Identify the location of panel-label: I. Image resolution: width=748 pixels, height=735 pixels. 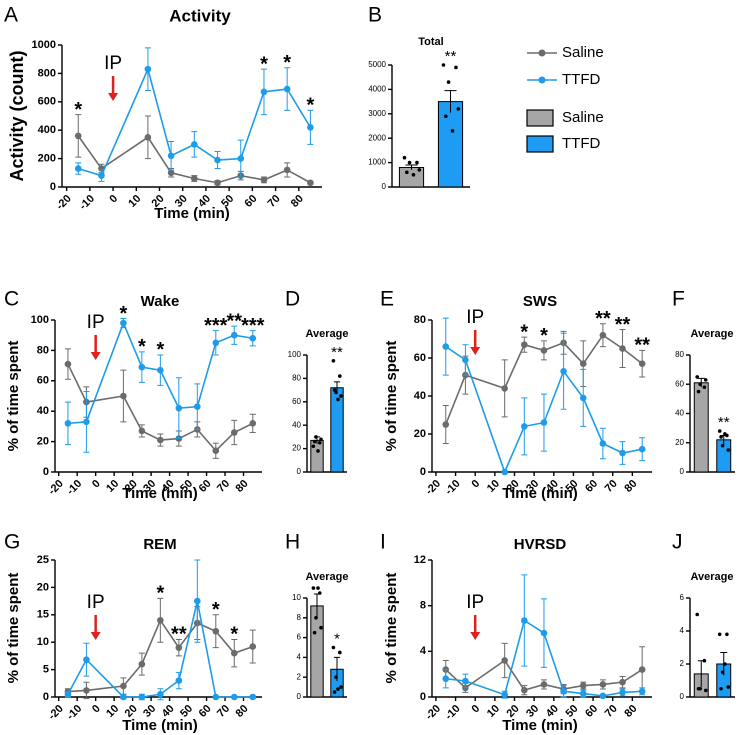
(383, 542).